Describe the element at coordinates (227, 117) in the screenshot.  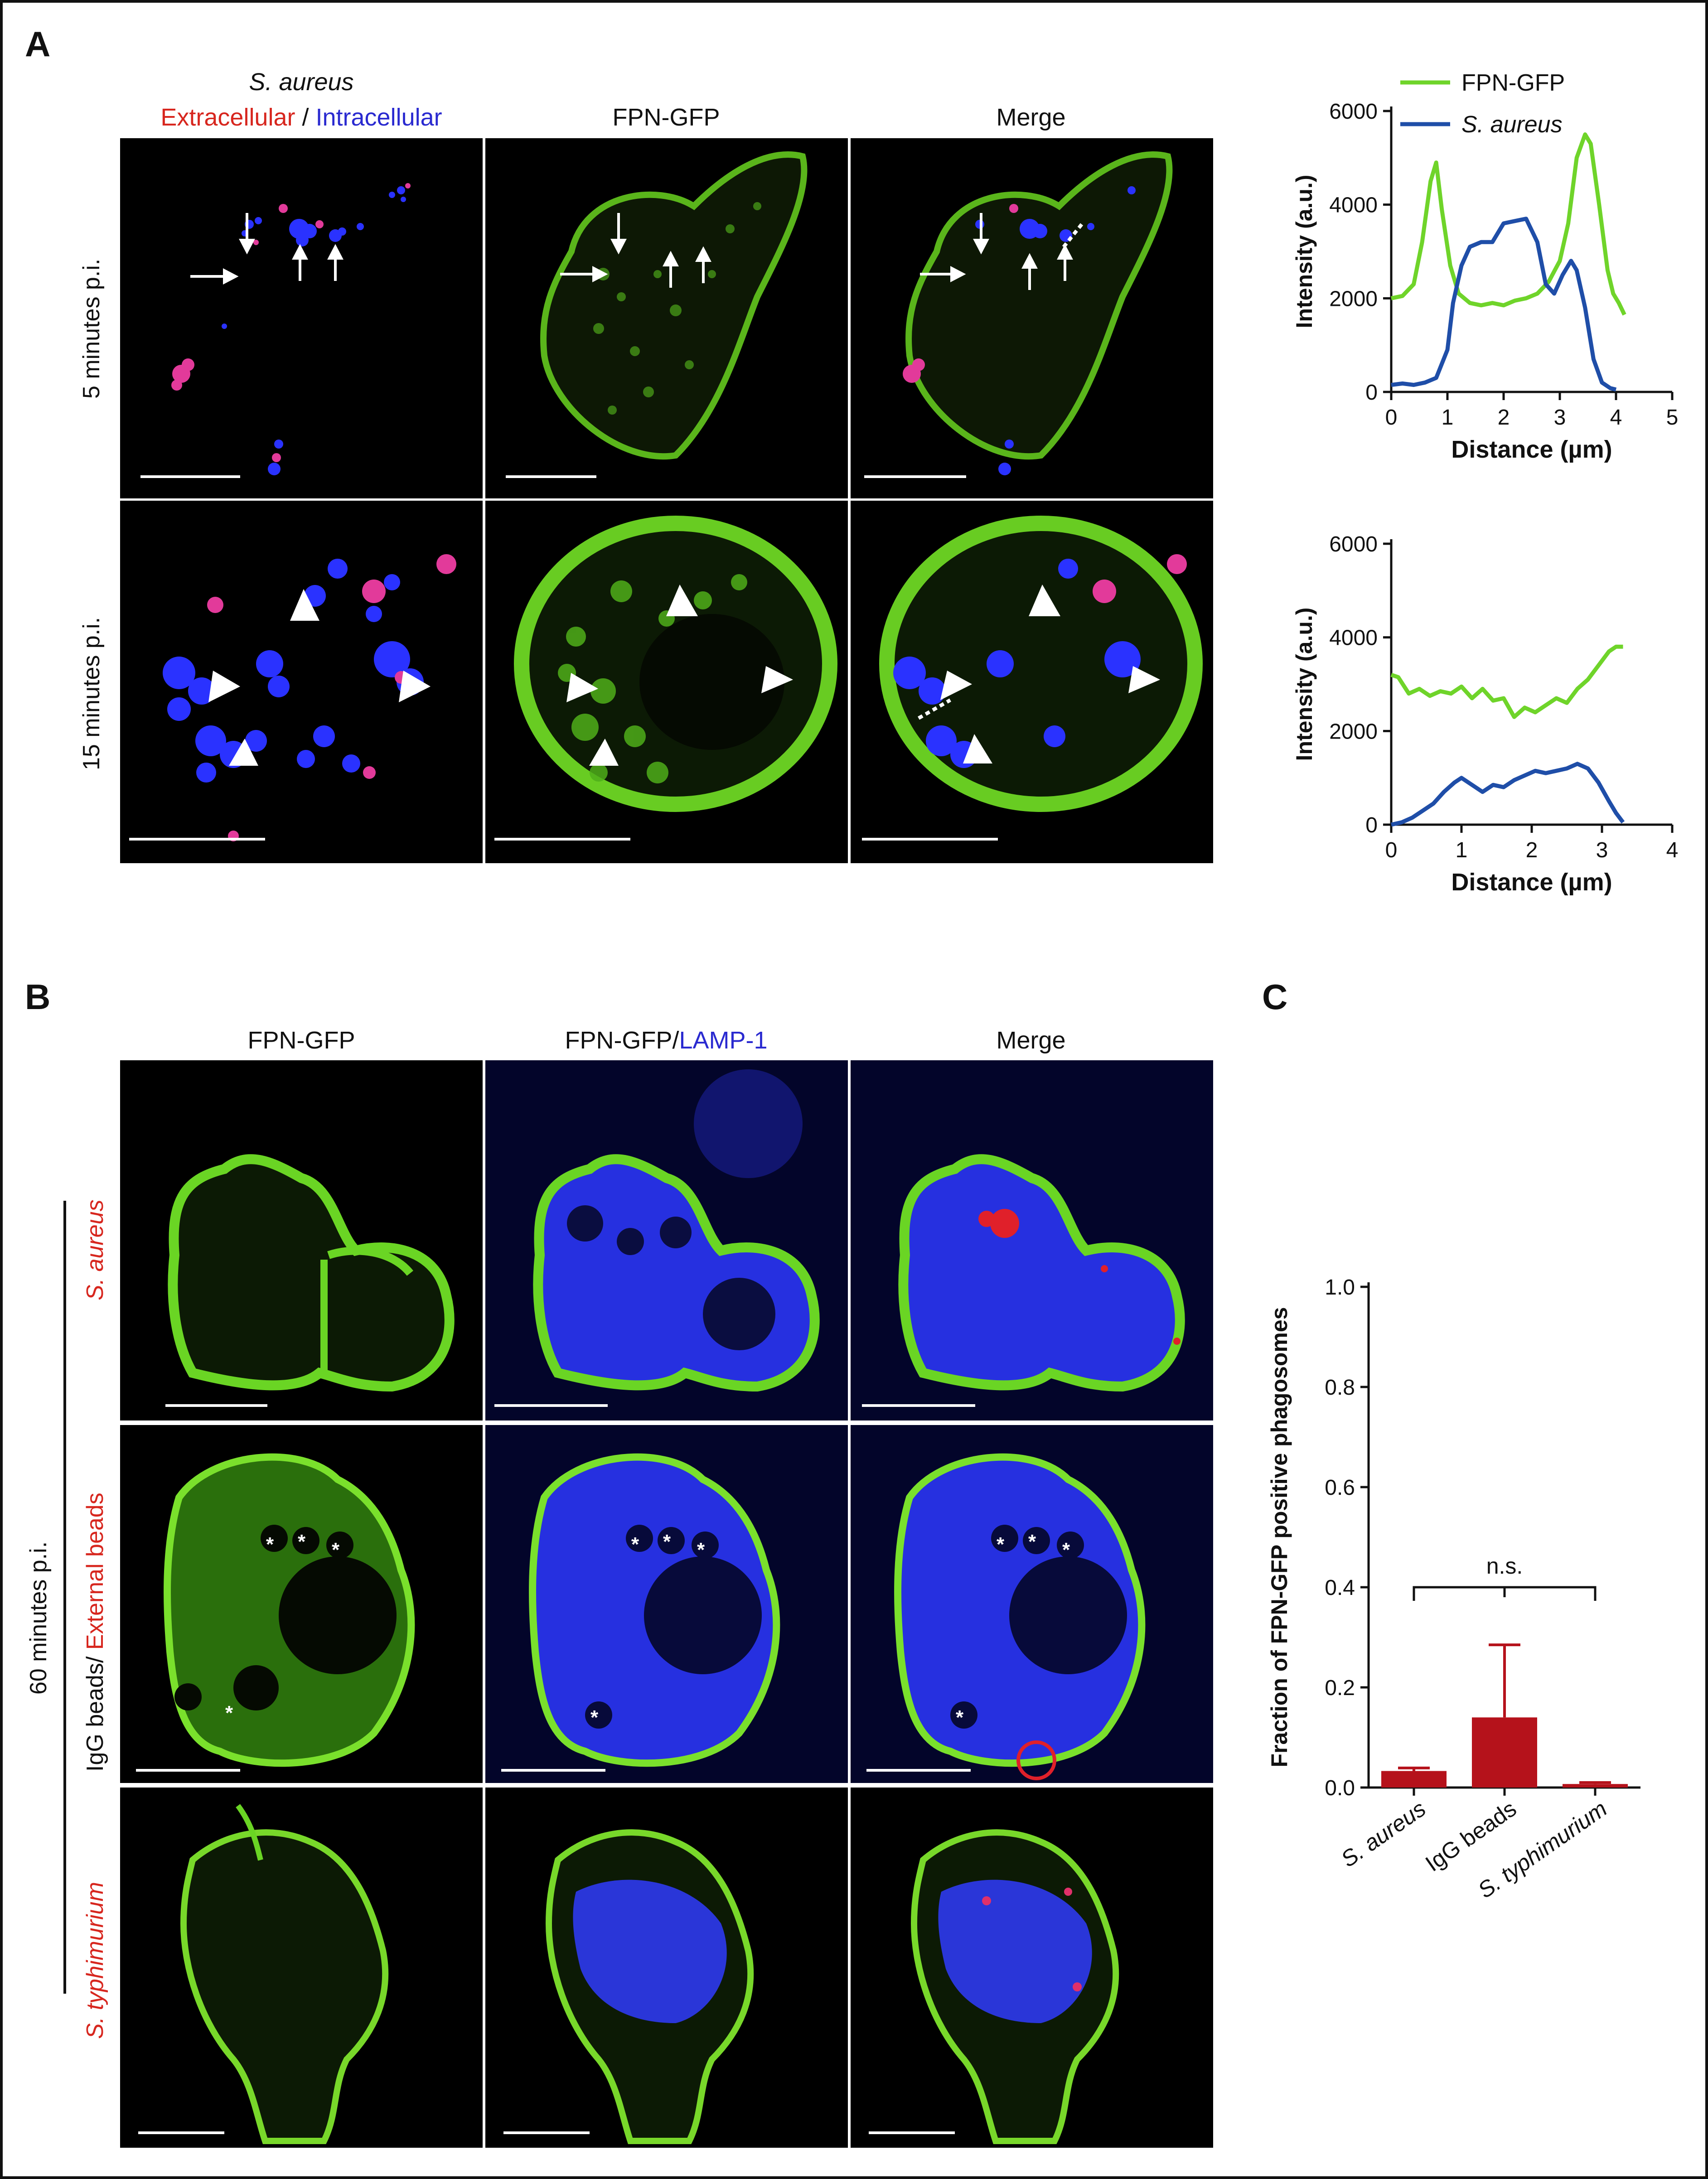
I see `a-extracellular-label: Extracellular` at that location.